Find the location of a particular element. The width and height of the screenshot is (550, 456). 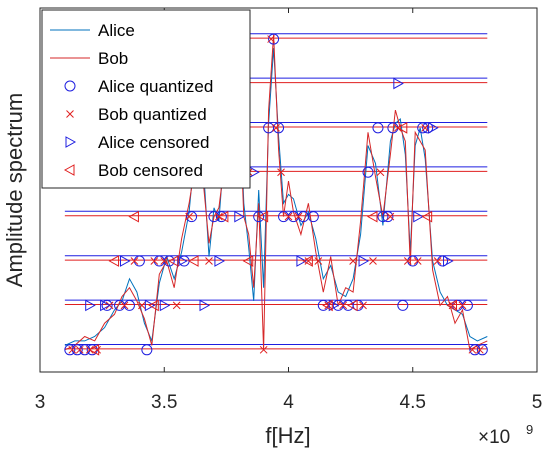

legend-item: Alice is located at coordinates (92, 30).